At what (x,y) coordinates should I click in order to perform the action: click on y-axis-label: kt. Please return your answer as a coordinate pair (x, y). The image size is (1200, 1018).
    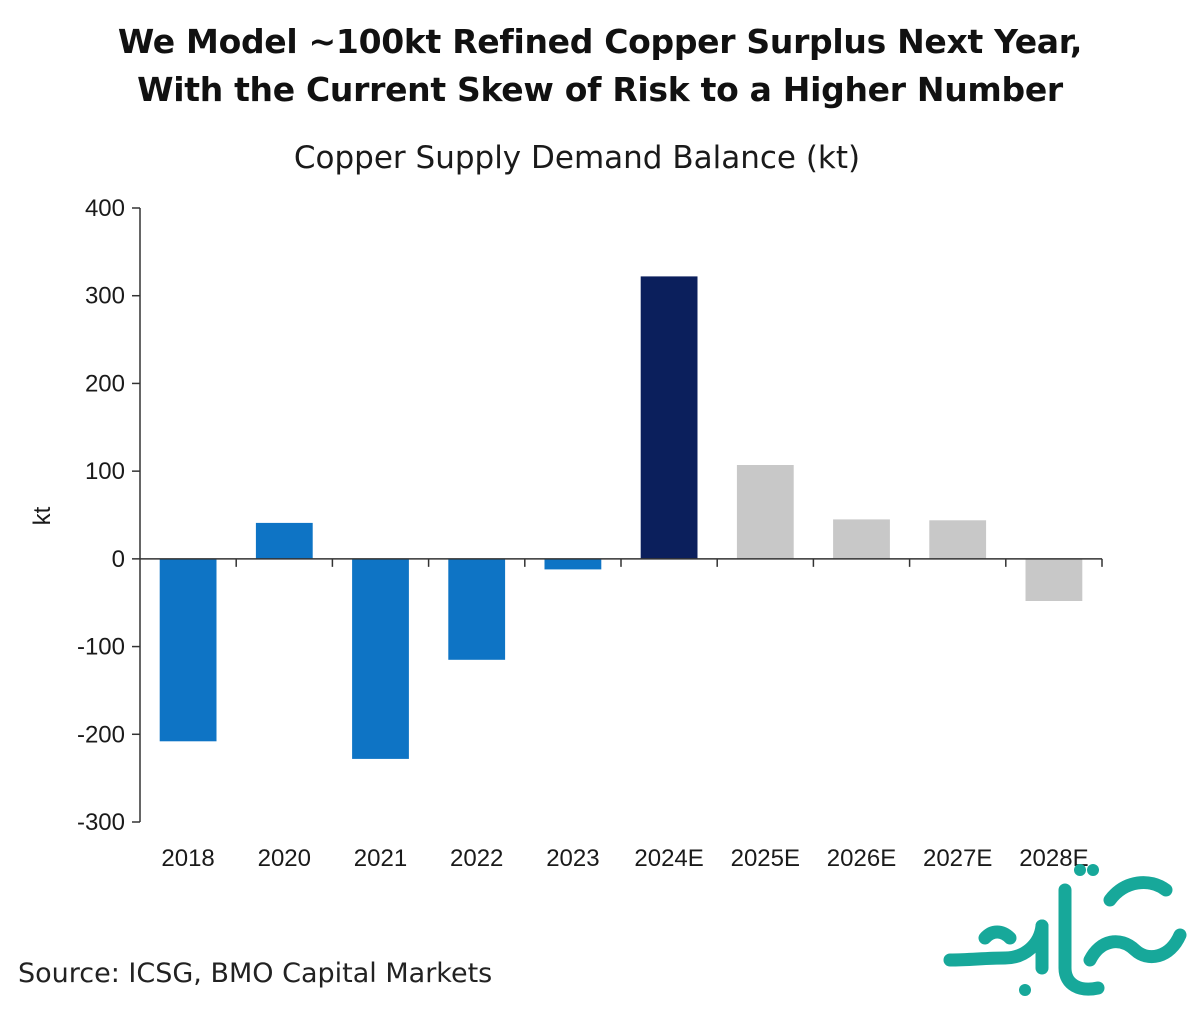
    Looking at the image, I should click on (42, 515).